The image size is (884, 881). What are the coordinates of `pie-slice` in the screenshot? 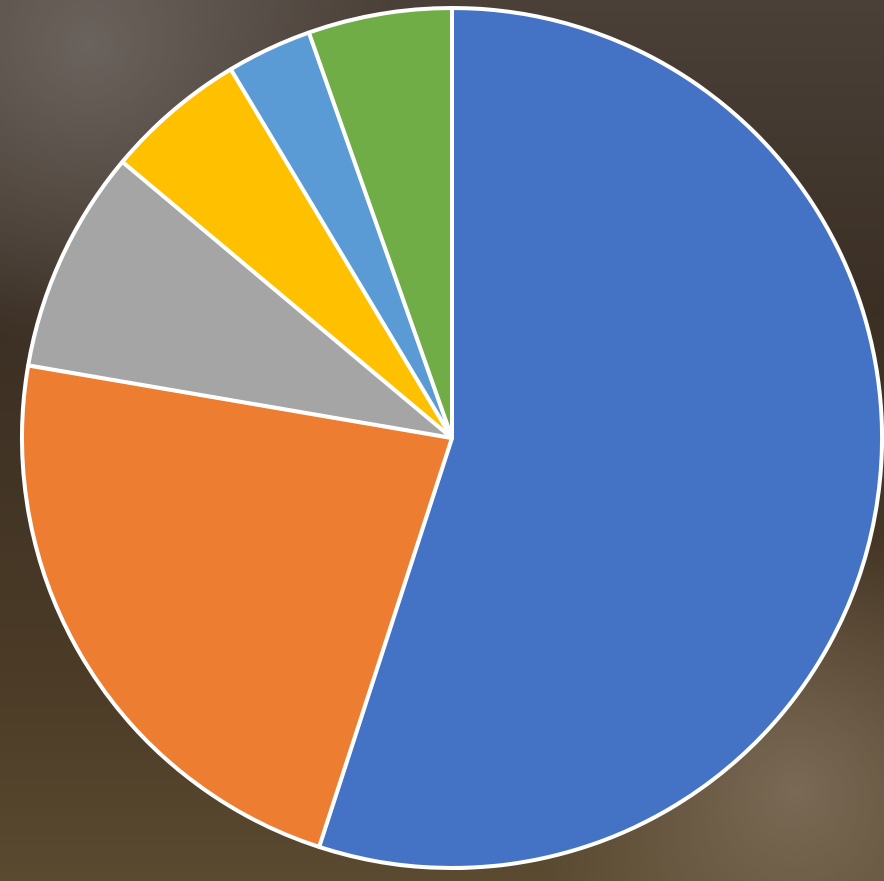 It's located at (380, 223).